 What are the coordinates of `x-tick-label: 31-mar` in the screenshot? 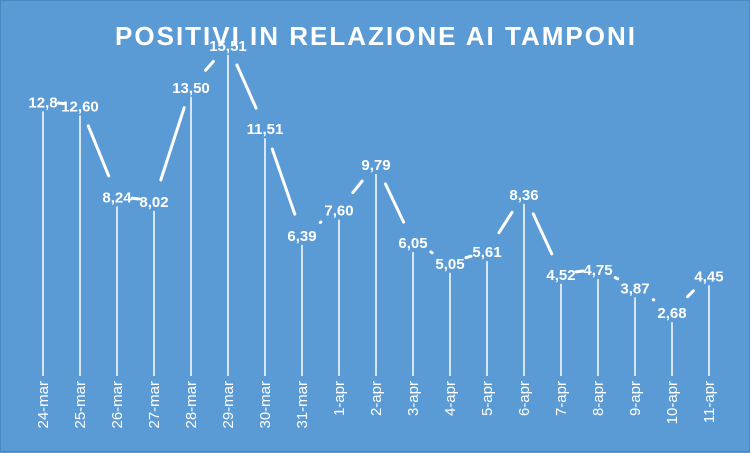 It's located at (302, 405).